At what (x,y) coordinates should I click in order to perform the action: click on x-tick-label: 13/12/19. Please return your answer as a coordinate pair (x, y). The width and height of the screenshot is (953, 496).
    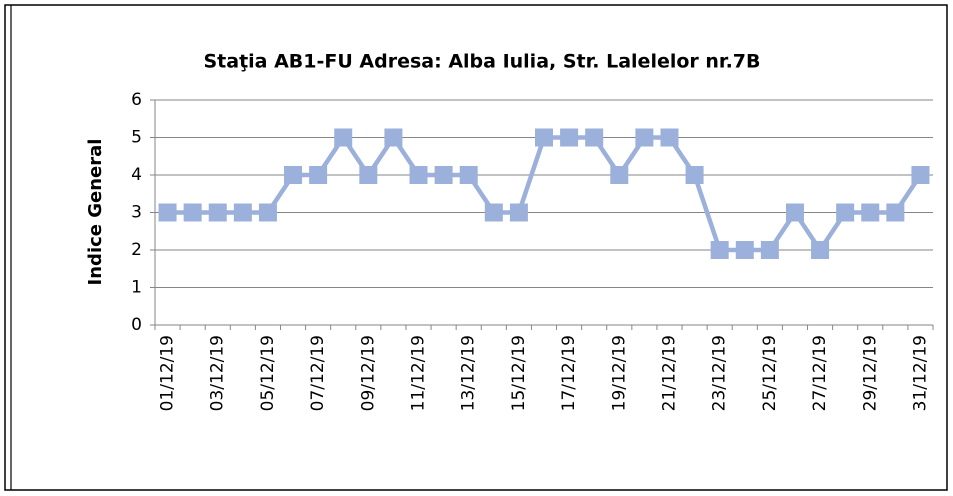
    Looking at the image, I should click on (469, 373).